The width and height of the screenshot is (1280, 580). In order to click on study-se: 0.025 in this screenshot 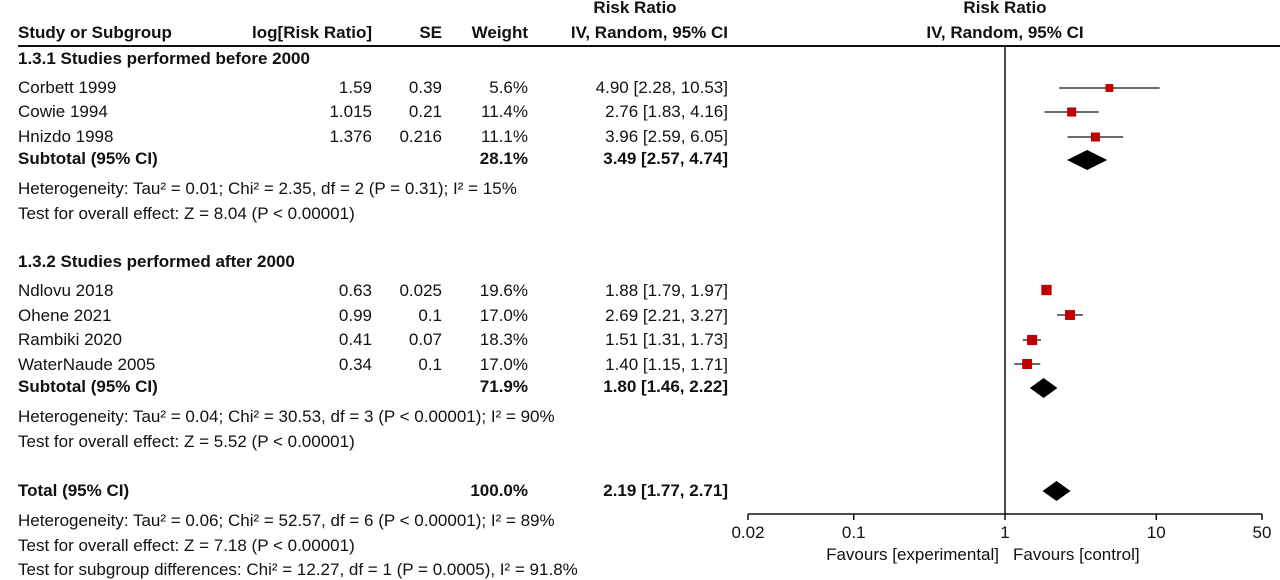, I will do `click(420, 290)`.